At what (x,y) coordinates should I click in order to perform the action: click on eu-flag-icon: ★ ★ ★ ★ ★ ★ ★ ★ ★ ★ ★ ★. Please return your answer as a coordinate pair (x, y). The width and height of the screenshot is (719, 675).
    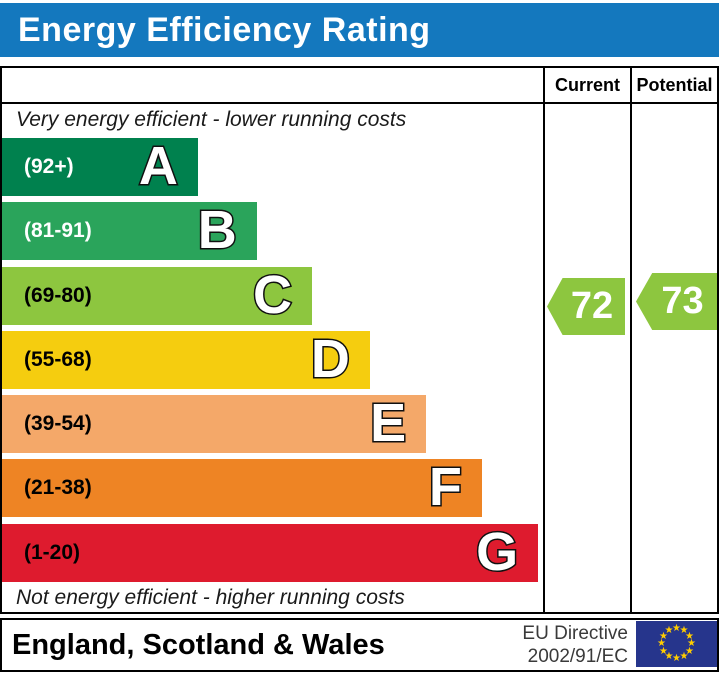
    Looking at the image, I should click on (676, 644).